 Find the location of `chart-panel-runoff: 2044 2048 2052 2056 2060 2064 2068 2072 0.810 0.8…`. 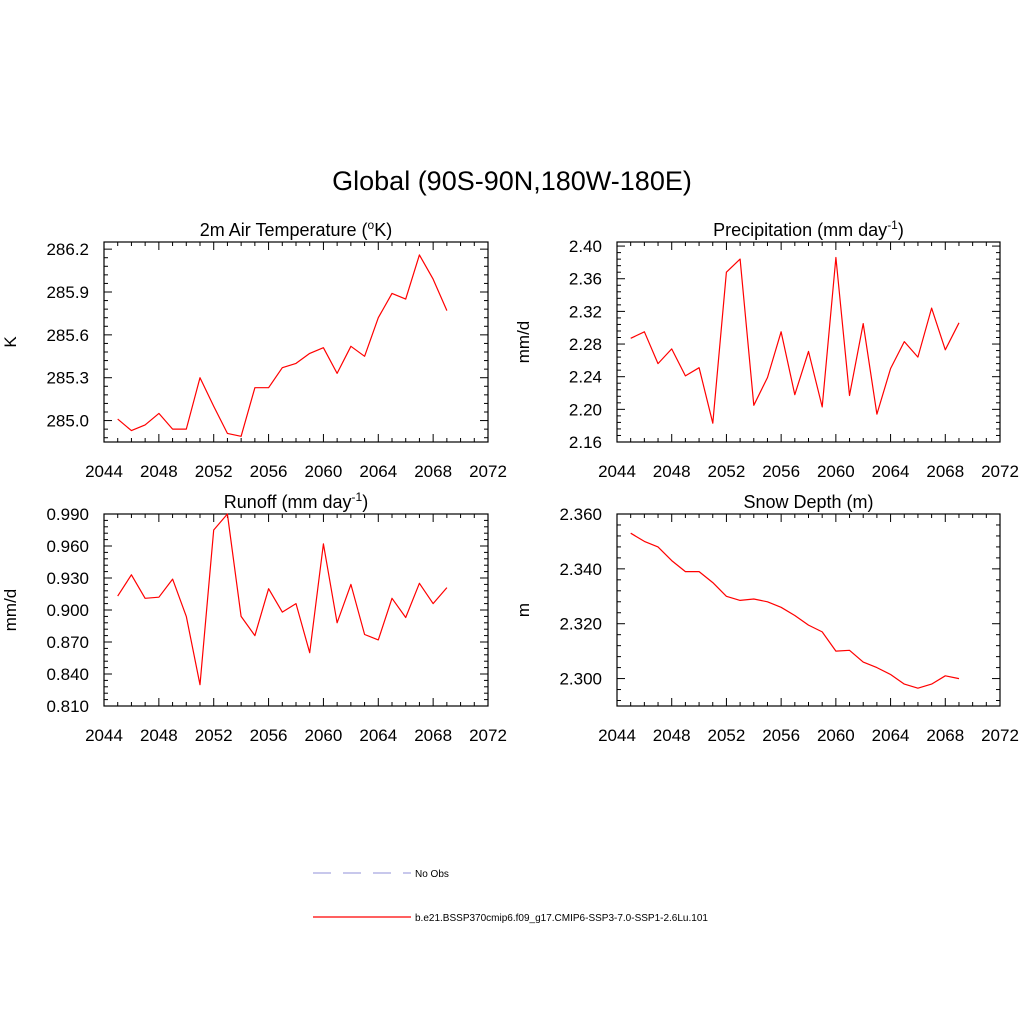

chart-panel-runoff: 2044 2048 2052 2056 2060 2064 2068 2072 0.810 0.8… is located at coordinates (254, 617).